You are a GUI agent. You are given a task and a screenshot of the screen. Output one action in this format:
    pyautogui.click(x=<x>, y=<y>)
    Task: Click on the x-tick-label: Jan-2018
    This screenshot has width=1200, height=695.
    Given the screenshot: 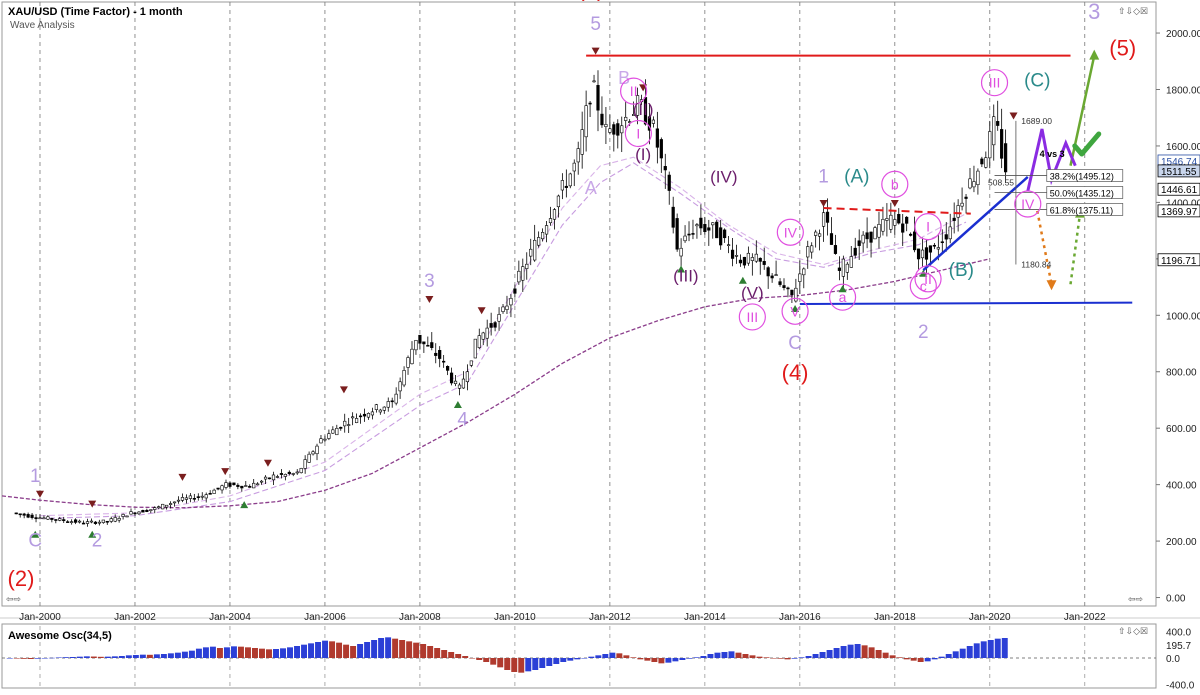 What is the action you would take?
    pyautogui.click(x=895, y=617)
    